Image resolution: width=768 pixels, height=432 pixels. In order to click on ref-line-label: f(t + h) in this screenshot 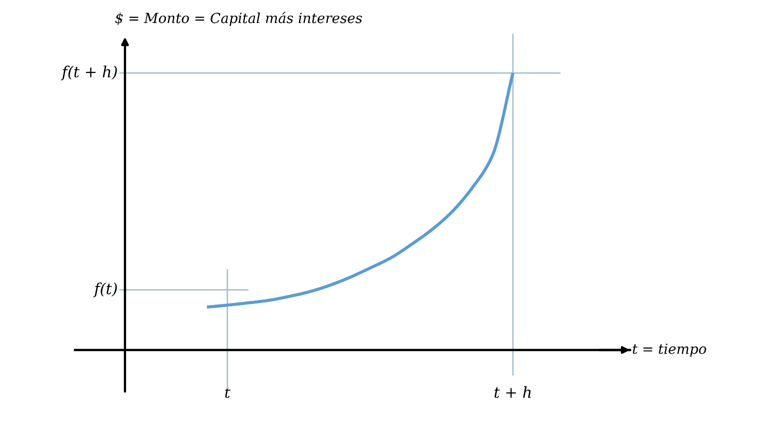, I will do `click(88, 73)`.